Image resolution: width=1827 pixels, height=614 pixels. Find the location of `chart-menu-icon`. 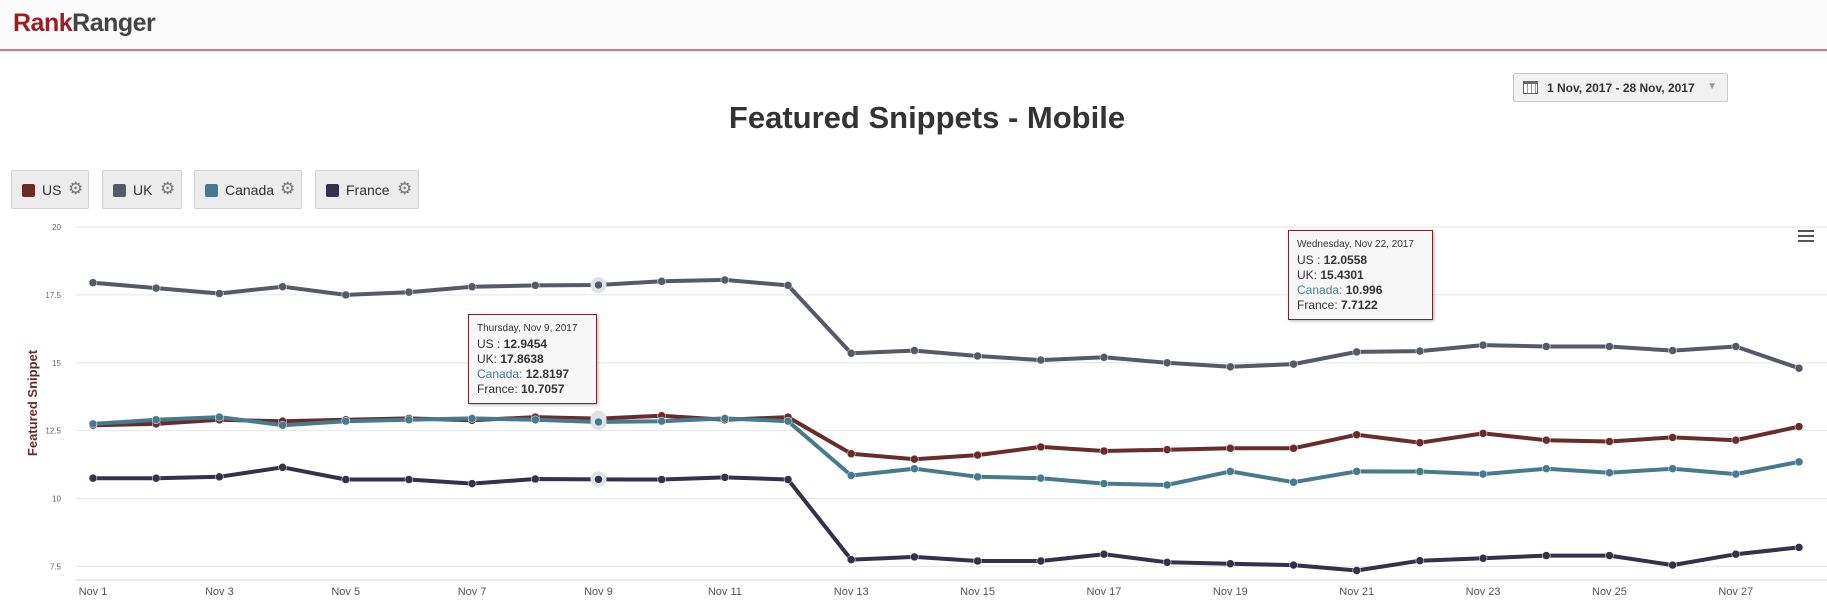

chart-menu-icon is located at coordinates (1806, 237).